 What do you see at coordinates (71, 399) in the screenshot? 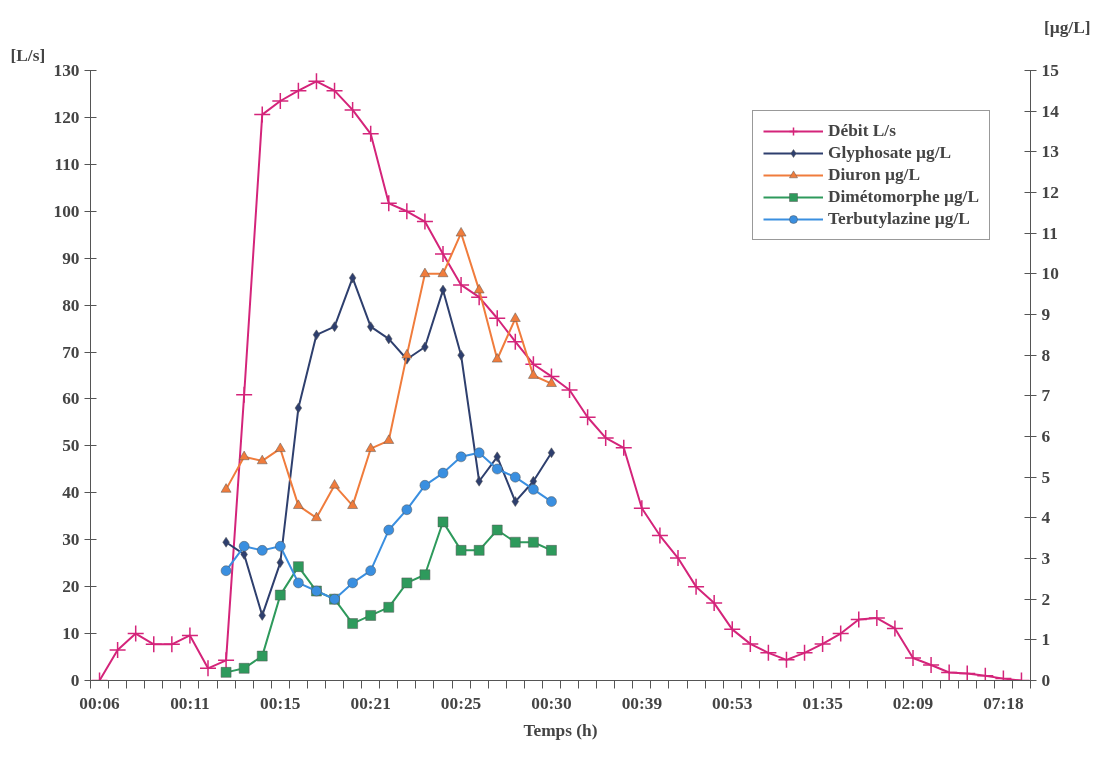
I see `y-tick-label: 60` at bounding box center [71, 399].